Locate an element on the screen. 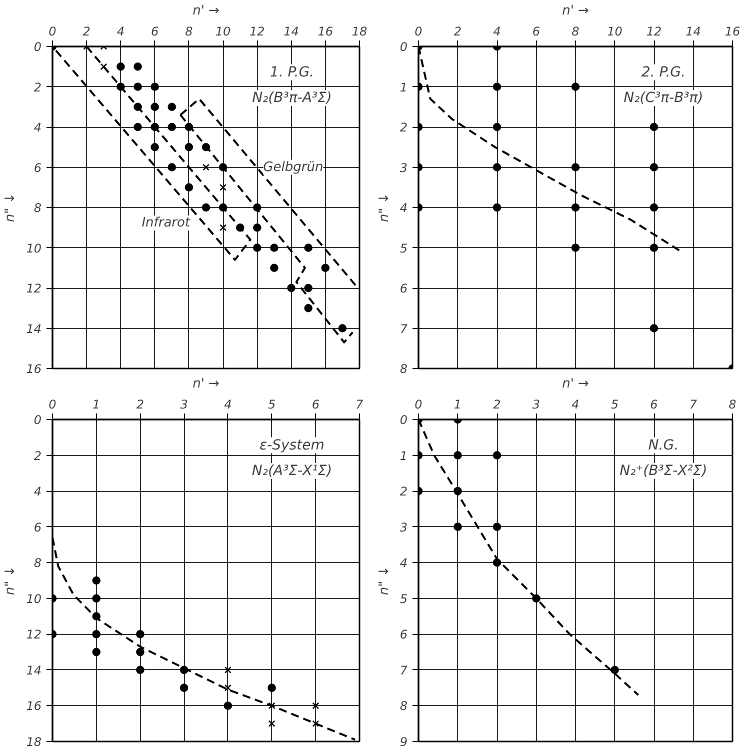  text: N₂⁺(B³Σ-X²Σ) is located at coordinates (664, 471).